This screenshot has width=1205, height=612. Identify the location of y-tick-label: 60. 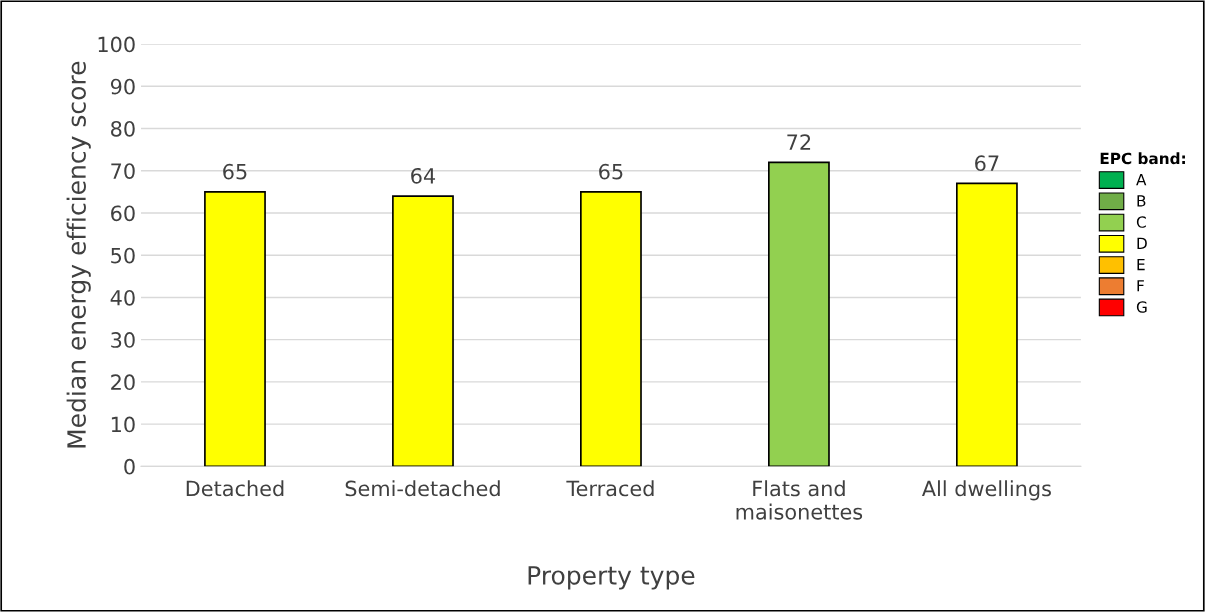
(123, 213).